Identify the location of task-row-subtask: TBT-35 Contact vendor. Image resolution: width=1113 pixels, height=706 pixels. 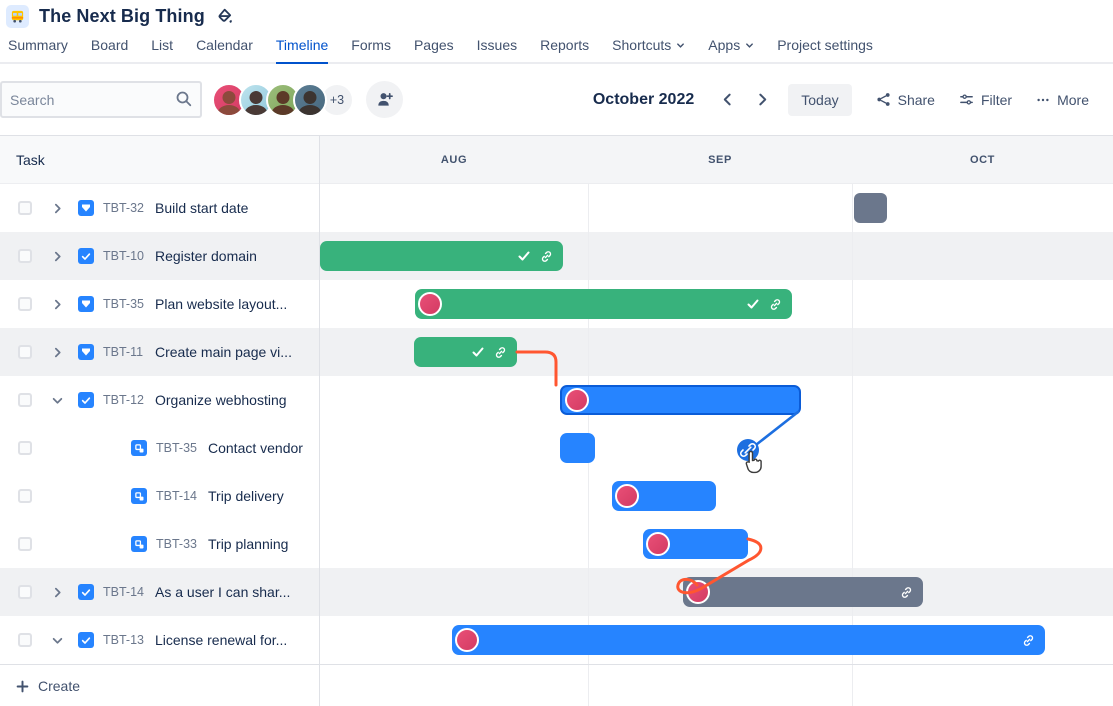
(159, 448).